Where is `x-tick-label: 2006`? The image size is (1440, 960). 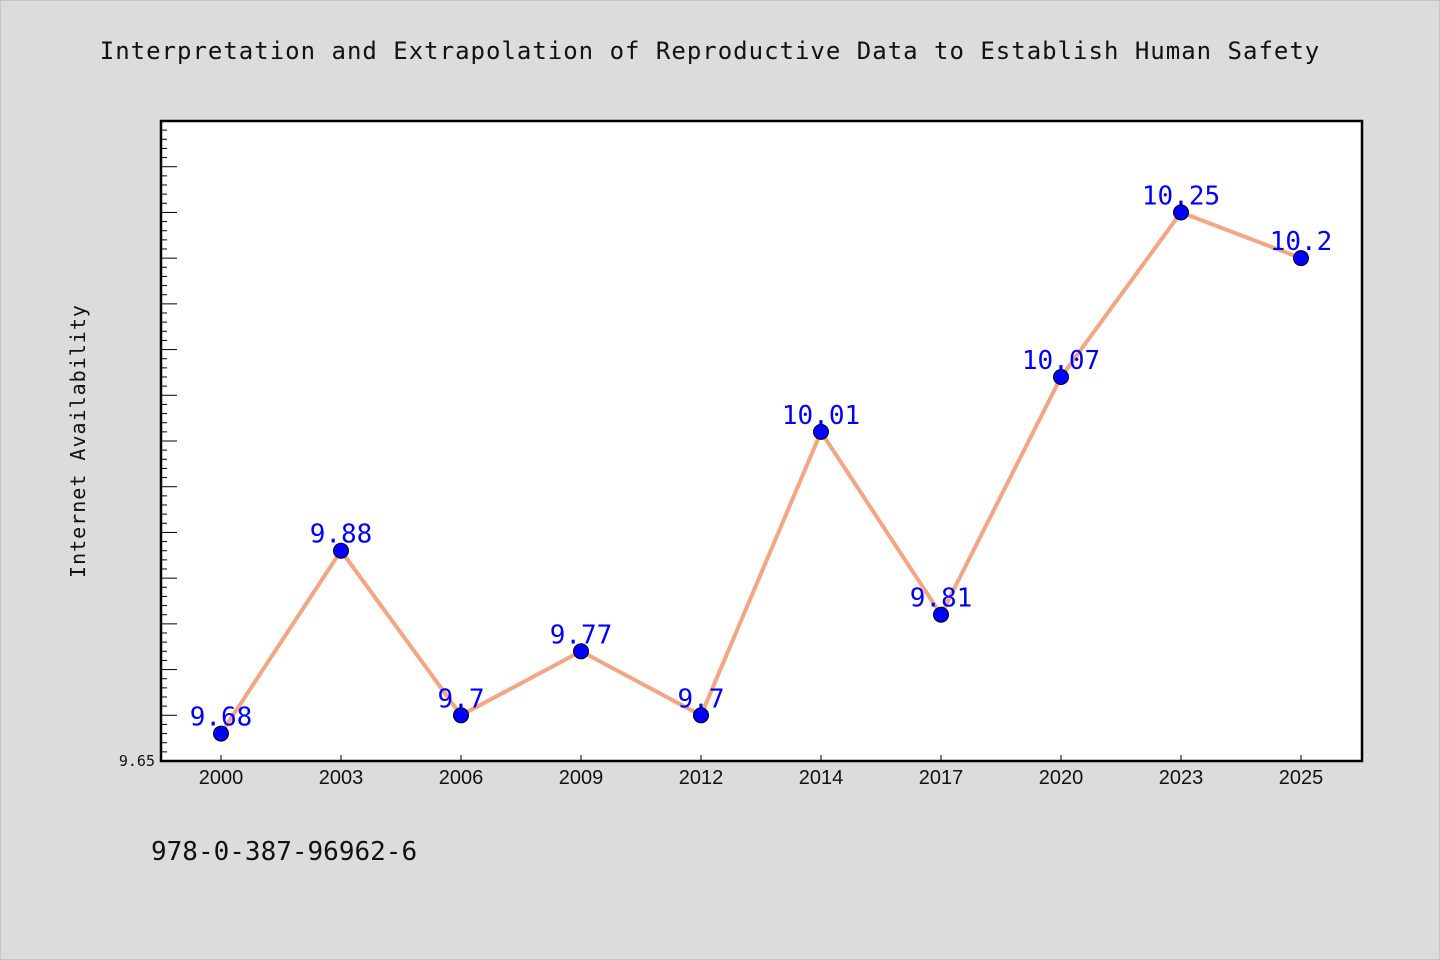
x-tick-label: 2006 is located at coordinates (461, 778).